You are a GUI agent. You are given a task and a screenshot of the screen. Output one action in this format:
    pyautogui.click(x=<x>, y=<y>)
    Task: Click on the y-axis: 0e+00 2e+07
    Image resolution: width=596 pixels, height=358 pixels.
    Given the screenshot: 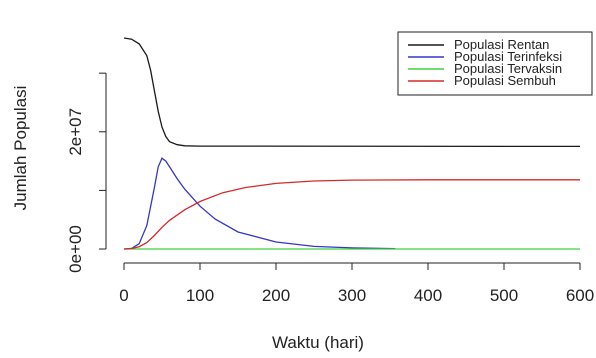 What is the action you would take?
    pyautogui.click(x=86, y=172)
    